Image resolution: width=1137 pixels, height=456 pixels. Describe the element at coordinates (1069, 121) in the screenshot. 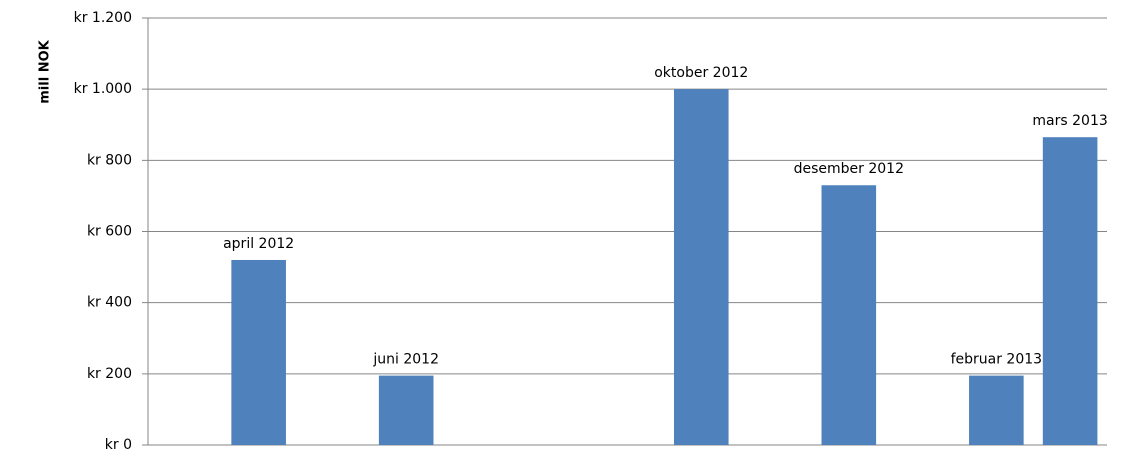

I see `data-label: mars 2013` at that location.